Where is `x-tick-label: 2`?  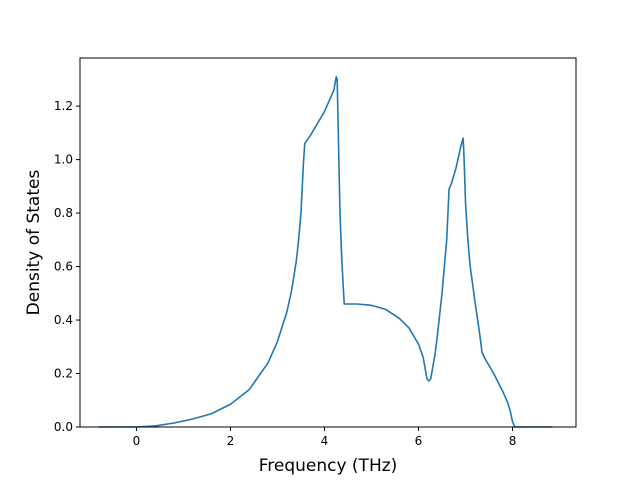 x-tick-label: 2 is located at coordinates (231, 441).